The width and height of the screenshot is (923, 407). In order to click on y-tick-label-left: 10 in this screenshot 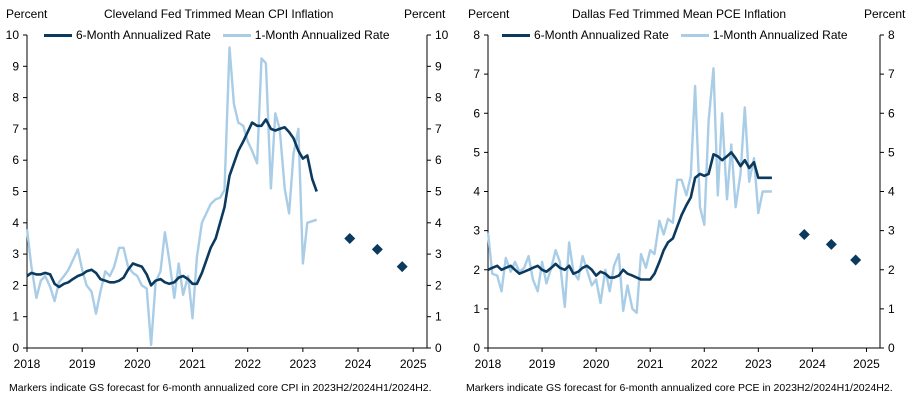, I will do `click(13, 35)`.